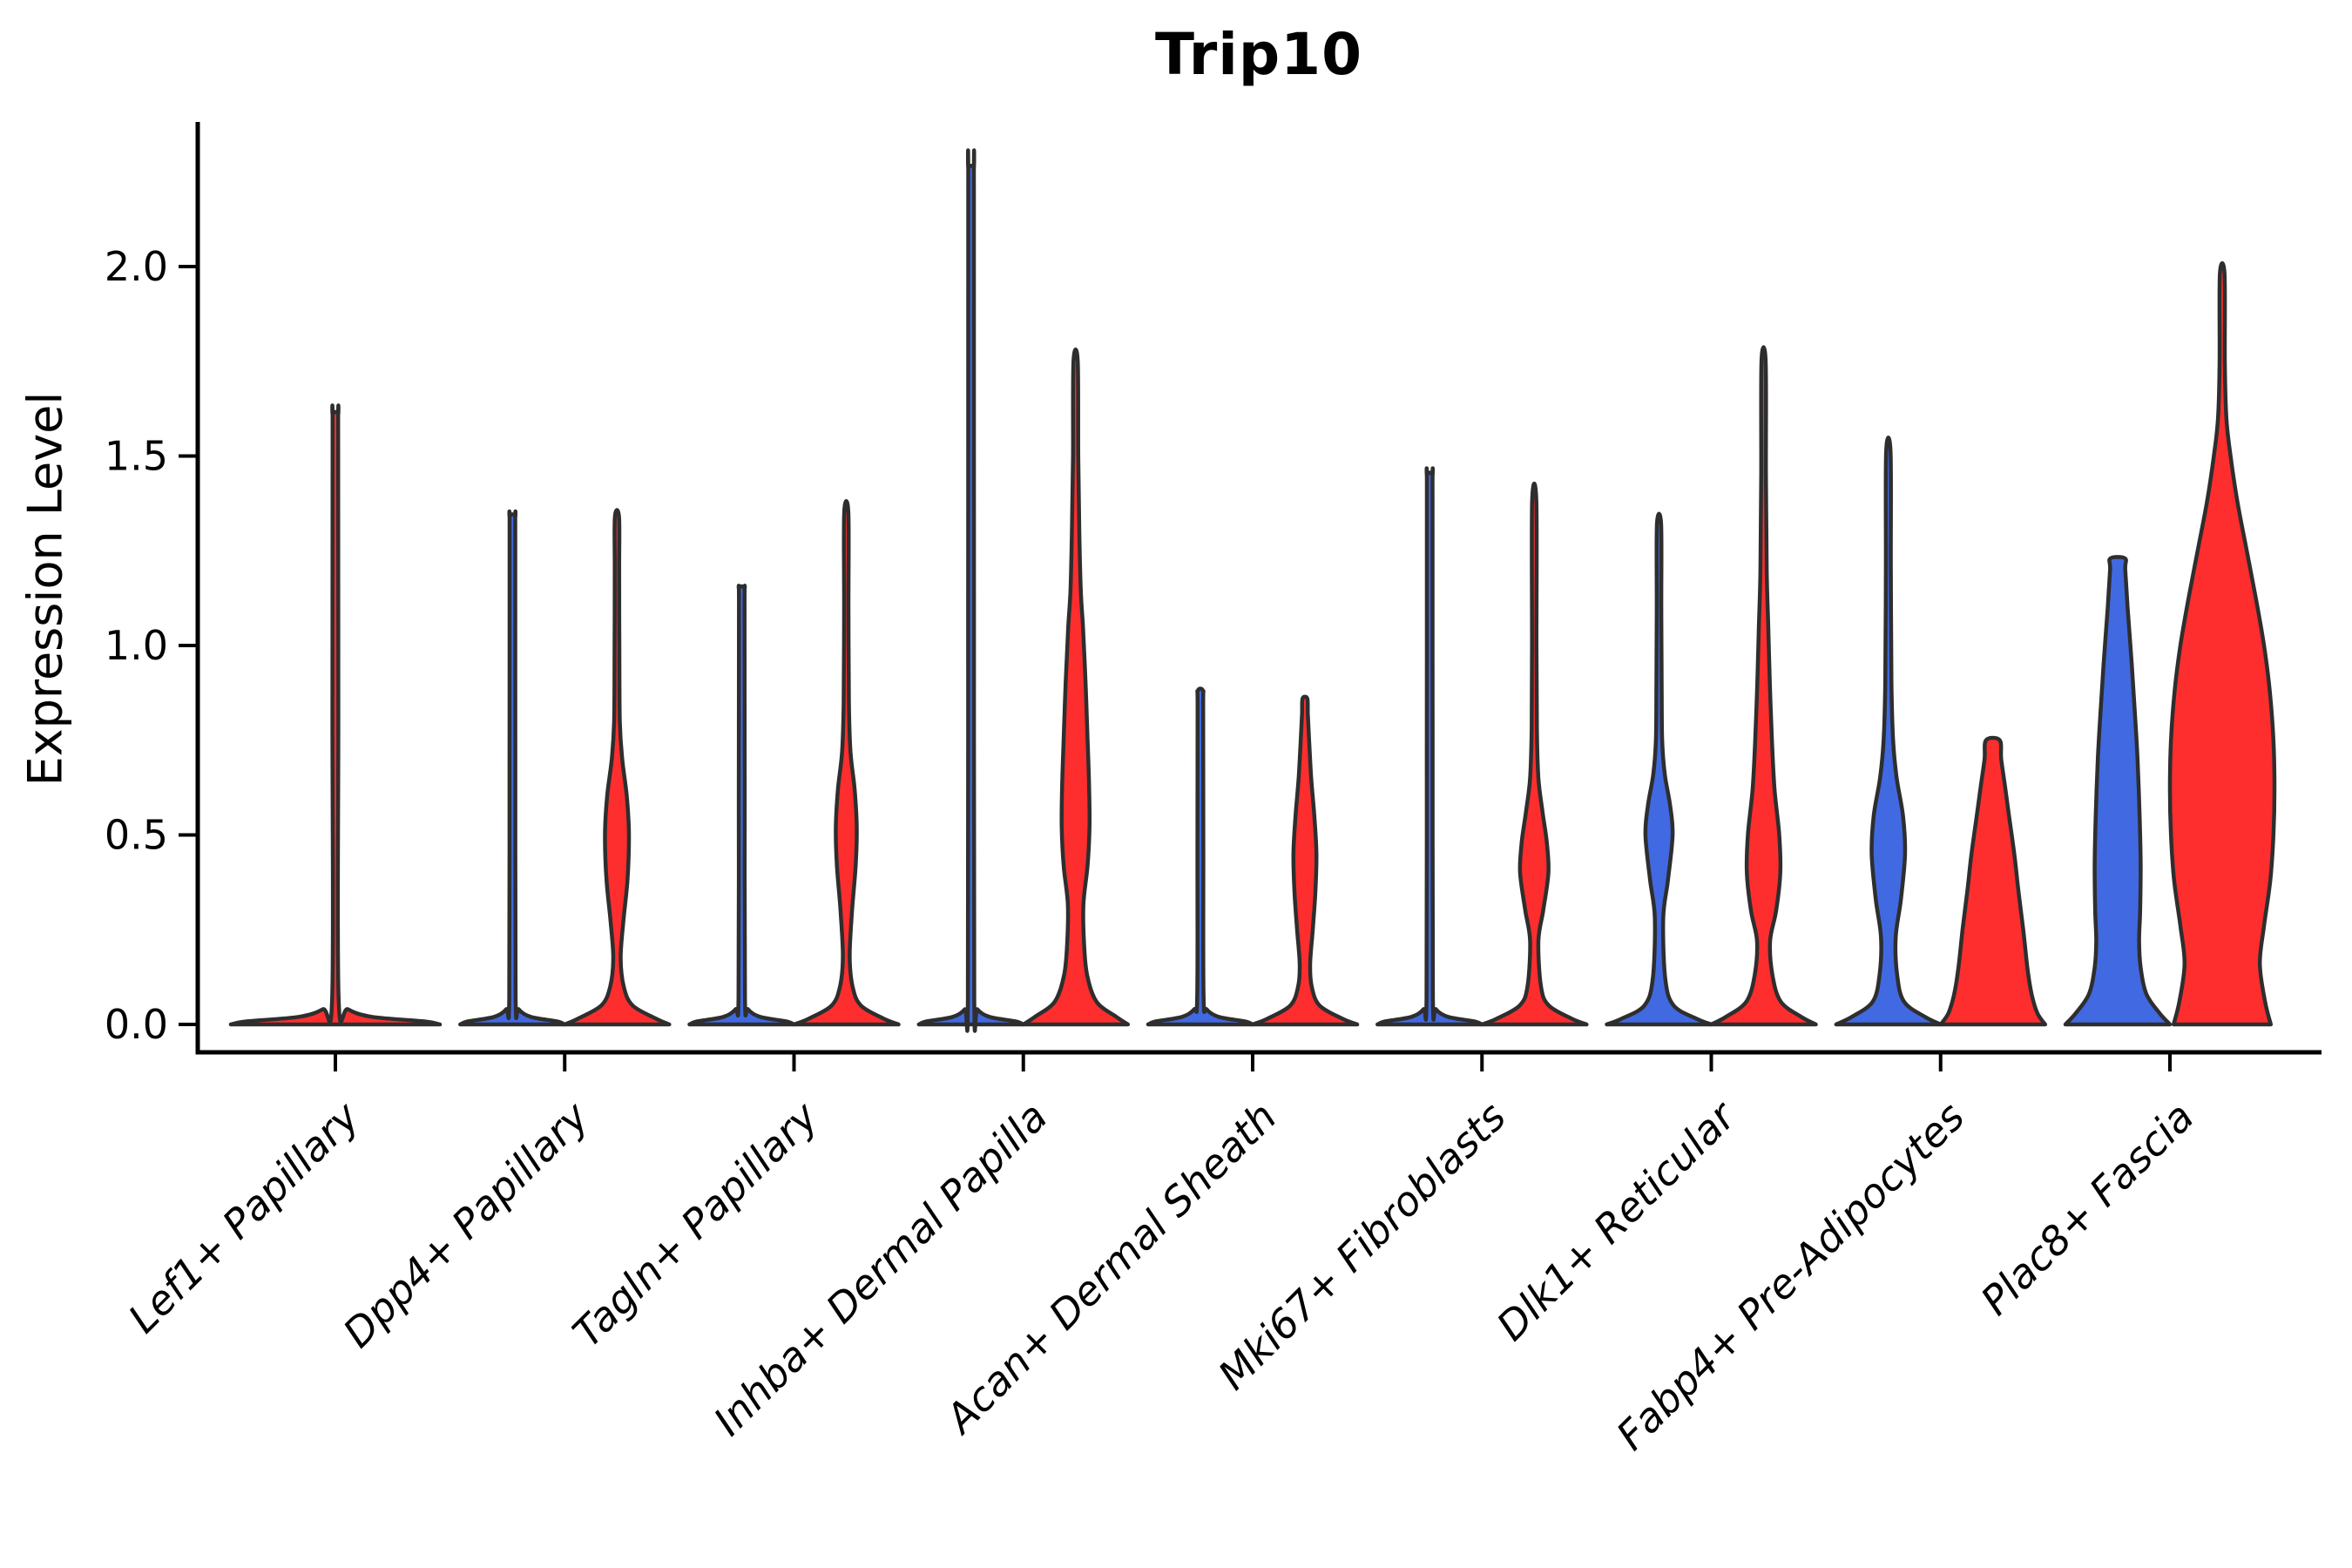 This screenshot has width=2352, height=1568. I want to click on y-tick-label: 0.0, so click(136, 1024).